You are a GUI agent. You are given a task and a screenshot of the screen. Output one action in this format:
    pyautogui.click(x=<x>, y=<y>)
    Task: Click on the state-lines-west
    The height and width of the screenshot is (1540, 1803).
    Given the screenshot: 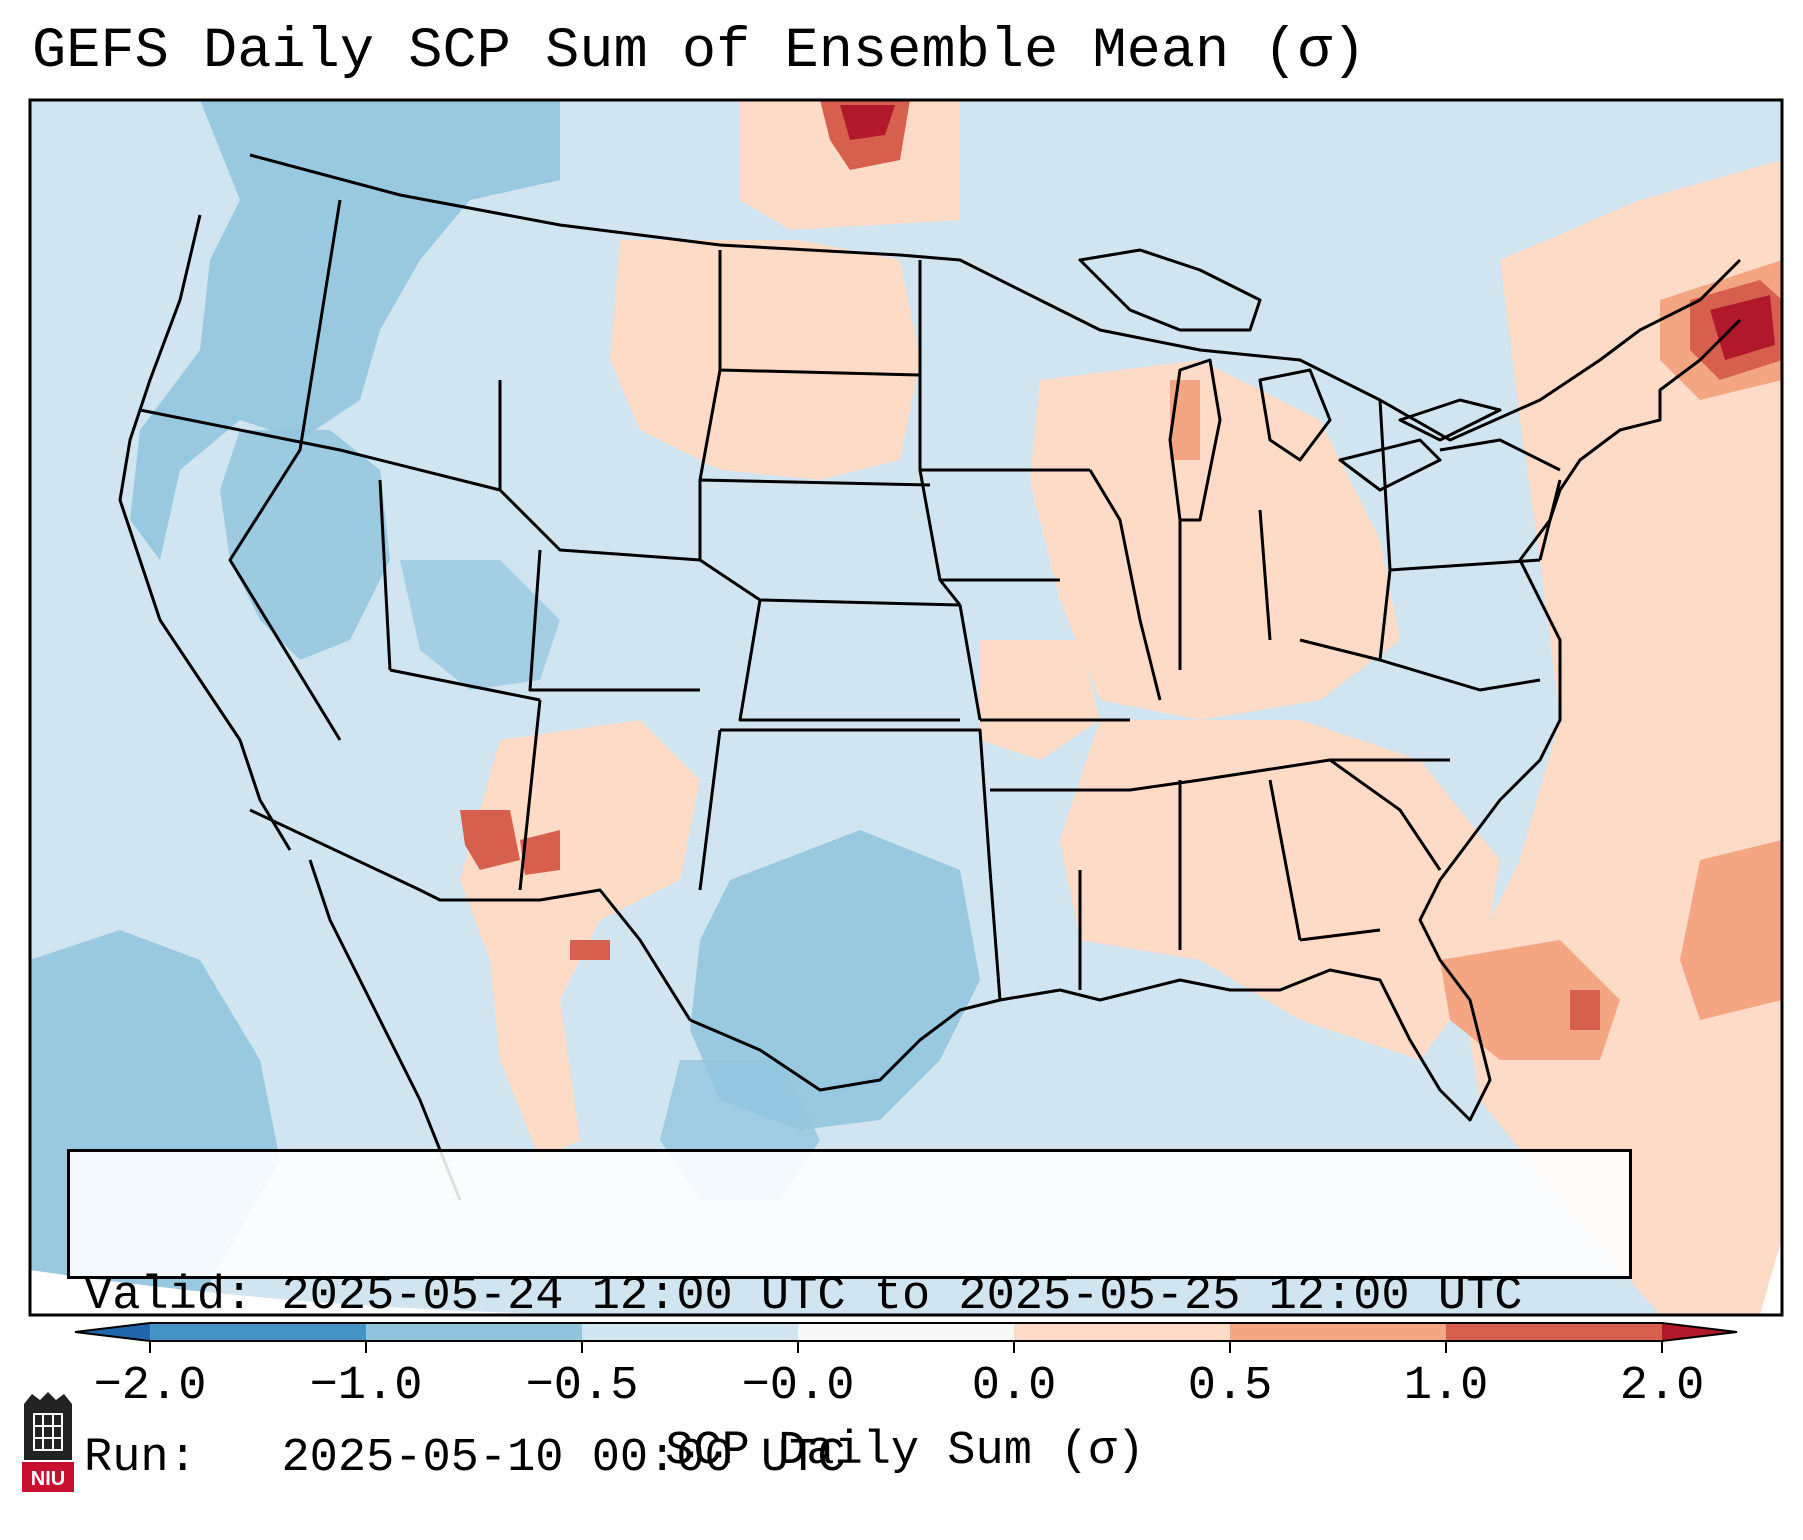 What is the action you would take?
    pyautogui.click(x=420, y=545)
    